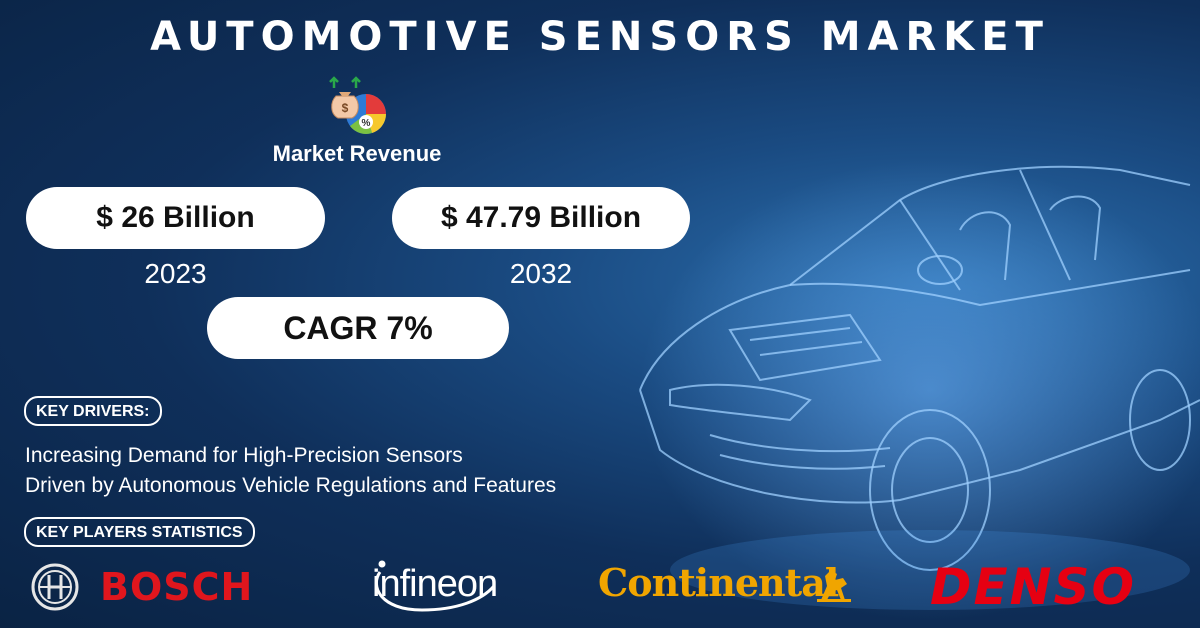 This screenshot has height=628, width=1200. I want to click on bosch-logo: BOSCH, so click(177, 587).